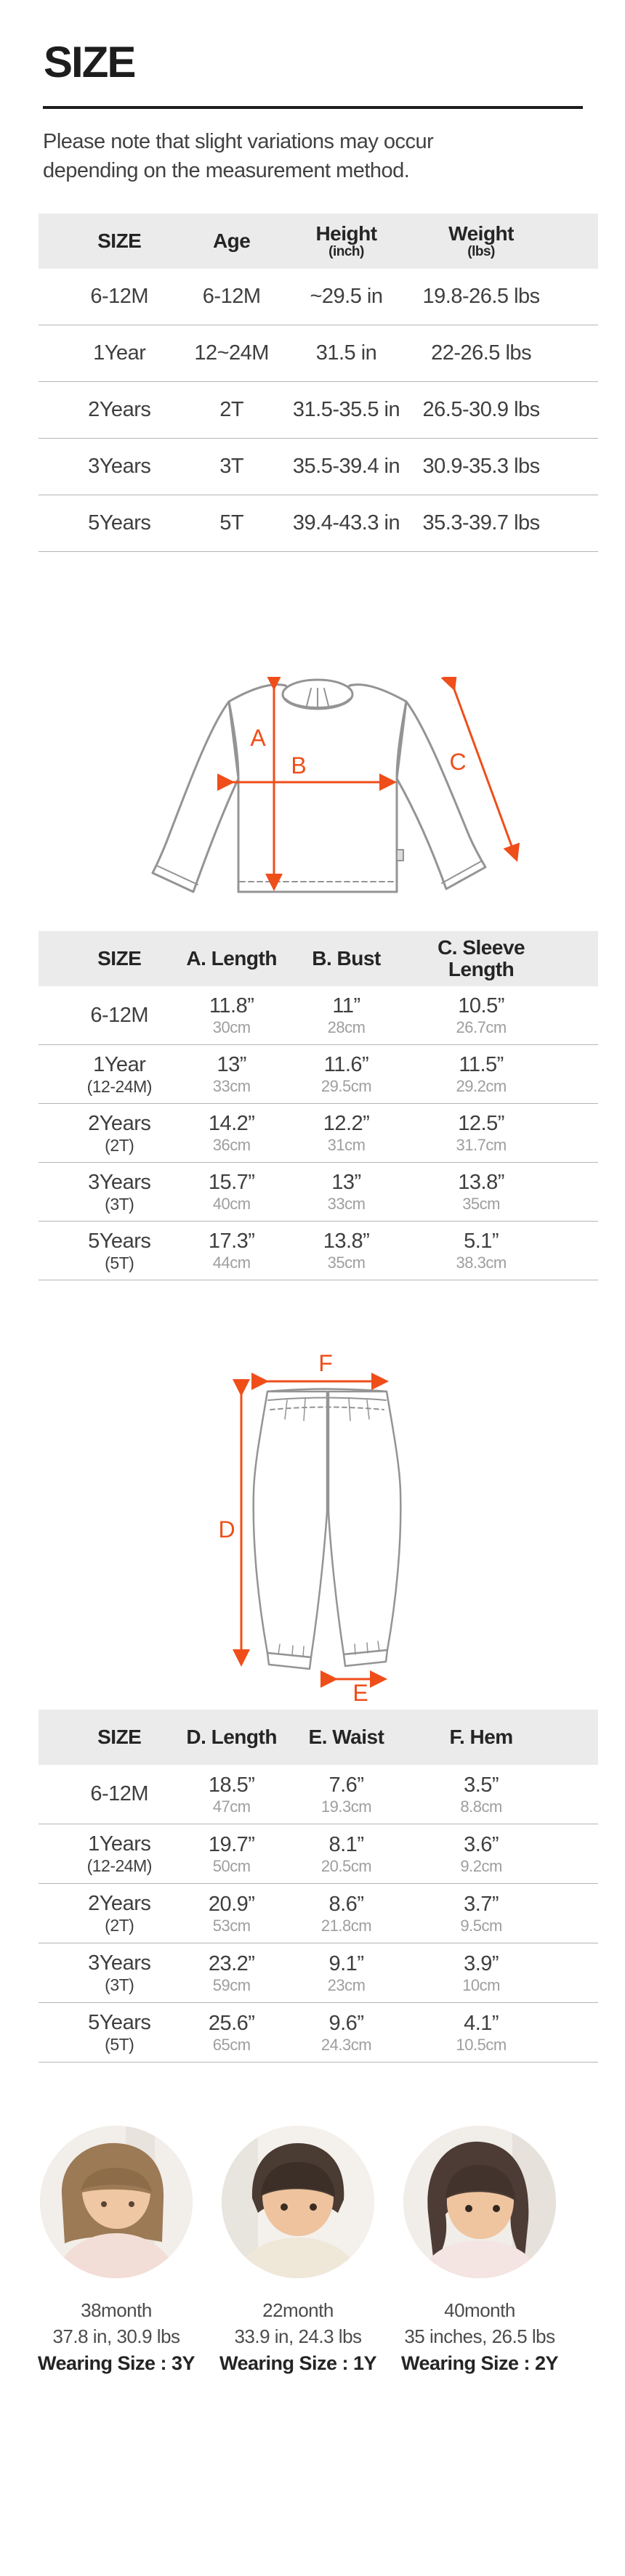 The width and height of the screenshot is (625, 2576). What do you see at coordinates (346, 296) in the screenshot?
I see `height-value: ~29.5 in` at bounding box center [346, 296].